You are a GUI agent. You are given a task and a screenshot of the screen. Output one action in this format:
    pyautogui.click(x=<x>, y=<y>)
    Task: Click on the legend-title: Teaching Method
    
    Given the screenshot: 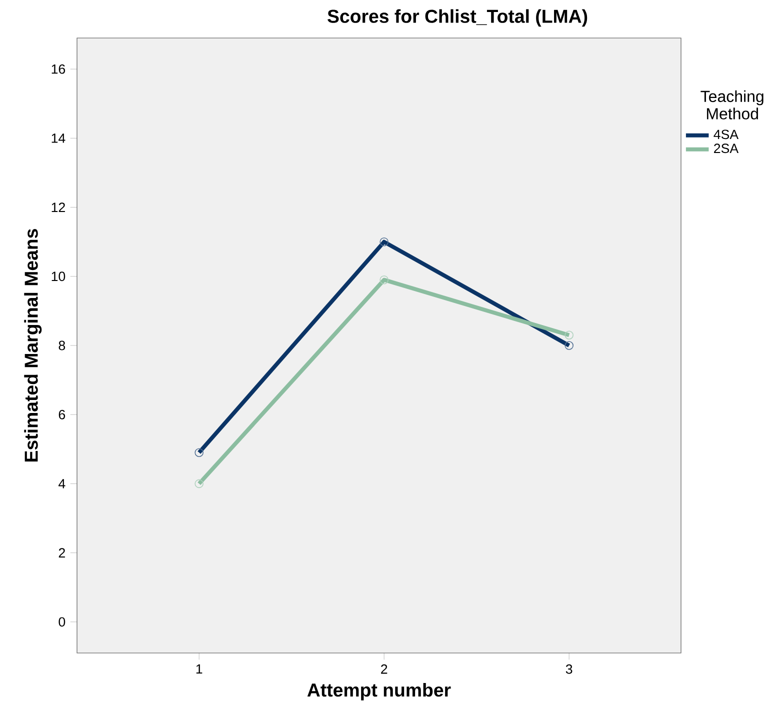 What is the action you would take?
    pyautogui.click(x=732, y=105)
    